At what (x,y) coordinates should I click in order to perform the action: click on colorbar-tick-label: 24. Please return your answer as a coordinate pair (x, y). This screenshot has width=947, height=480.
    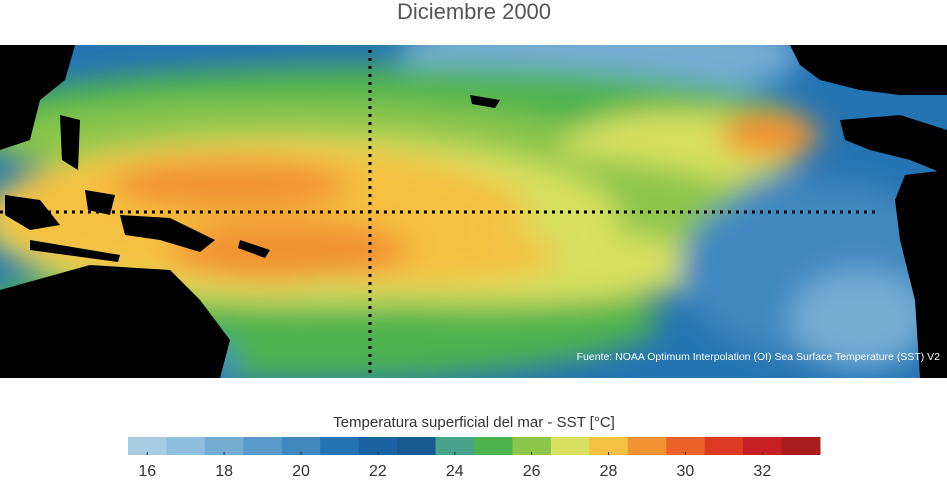
    Looking at the image, I should click on (455, 471).